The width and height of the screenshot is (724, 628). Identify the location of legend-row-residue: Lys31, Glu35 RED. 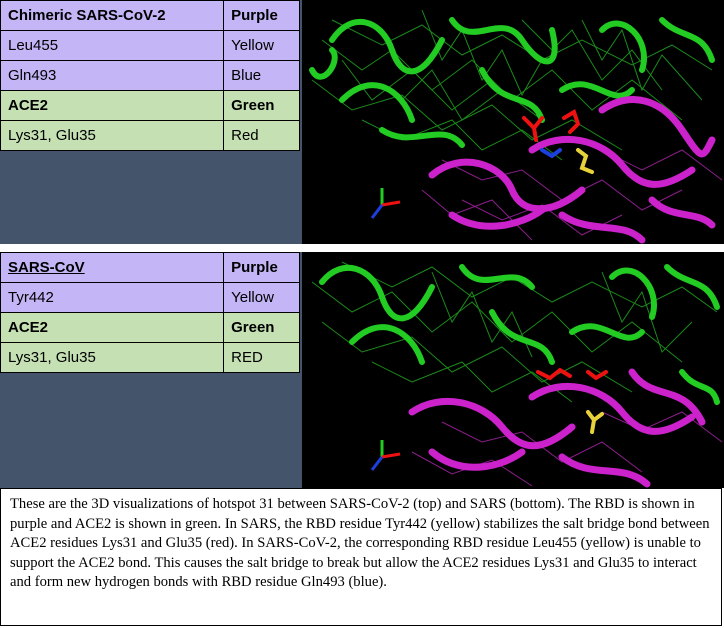
(150, 357).